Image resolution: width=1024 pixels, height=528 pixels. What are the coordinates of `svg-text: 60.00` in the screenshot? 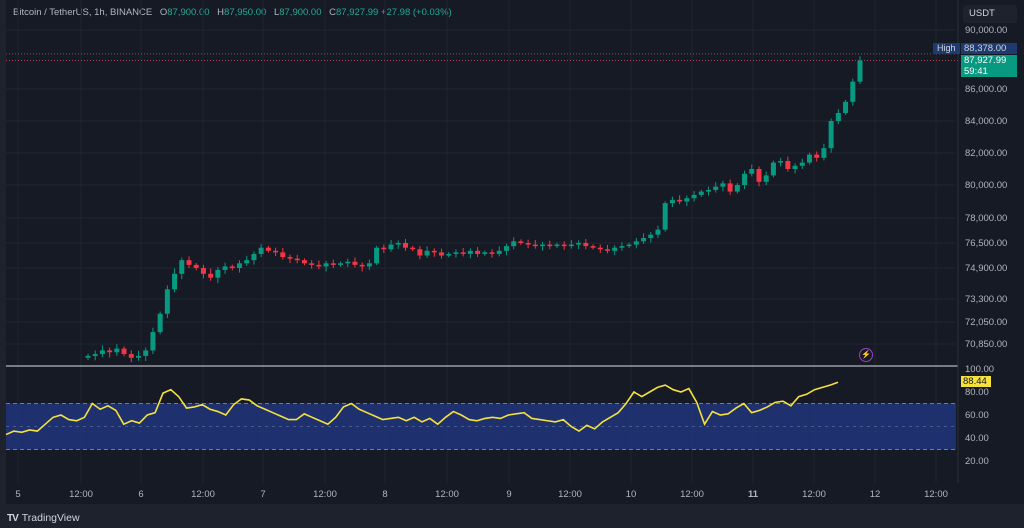 It's located at (977, 415).